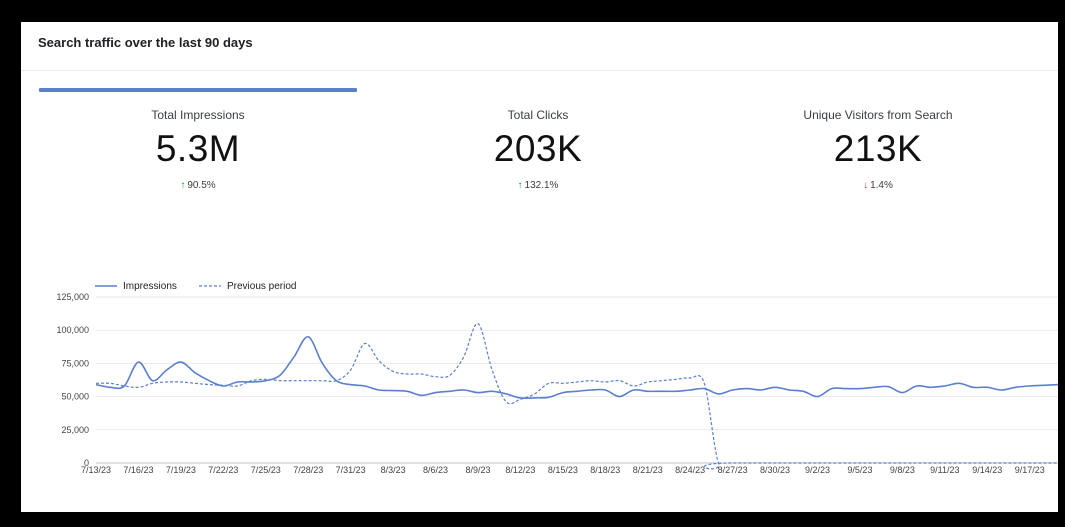  Describe the element at coordinates (351, 470) in the screenshot. I see `x-tick-label: 7/31/23` at that location.